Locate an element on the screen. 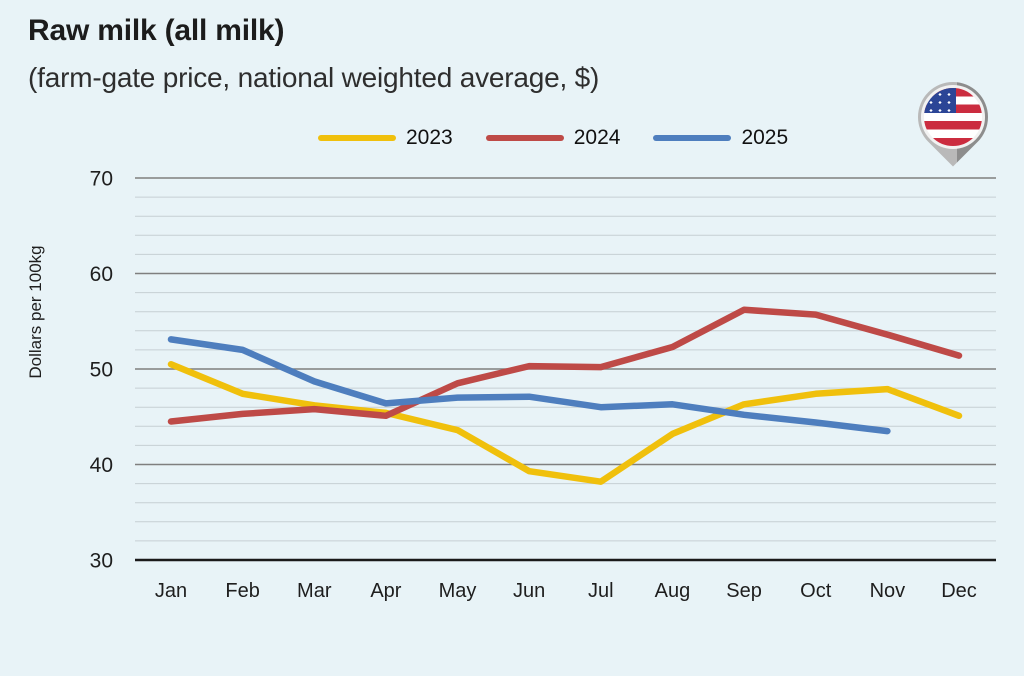 The height and width of the screenshot is (676, 1024). us-flag-location-pin-icon is located at coordinates (953, 123).